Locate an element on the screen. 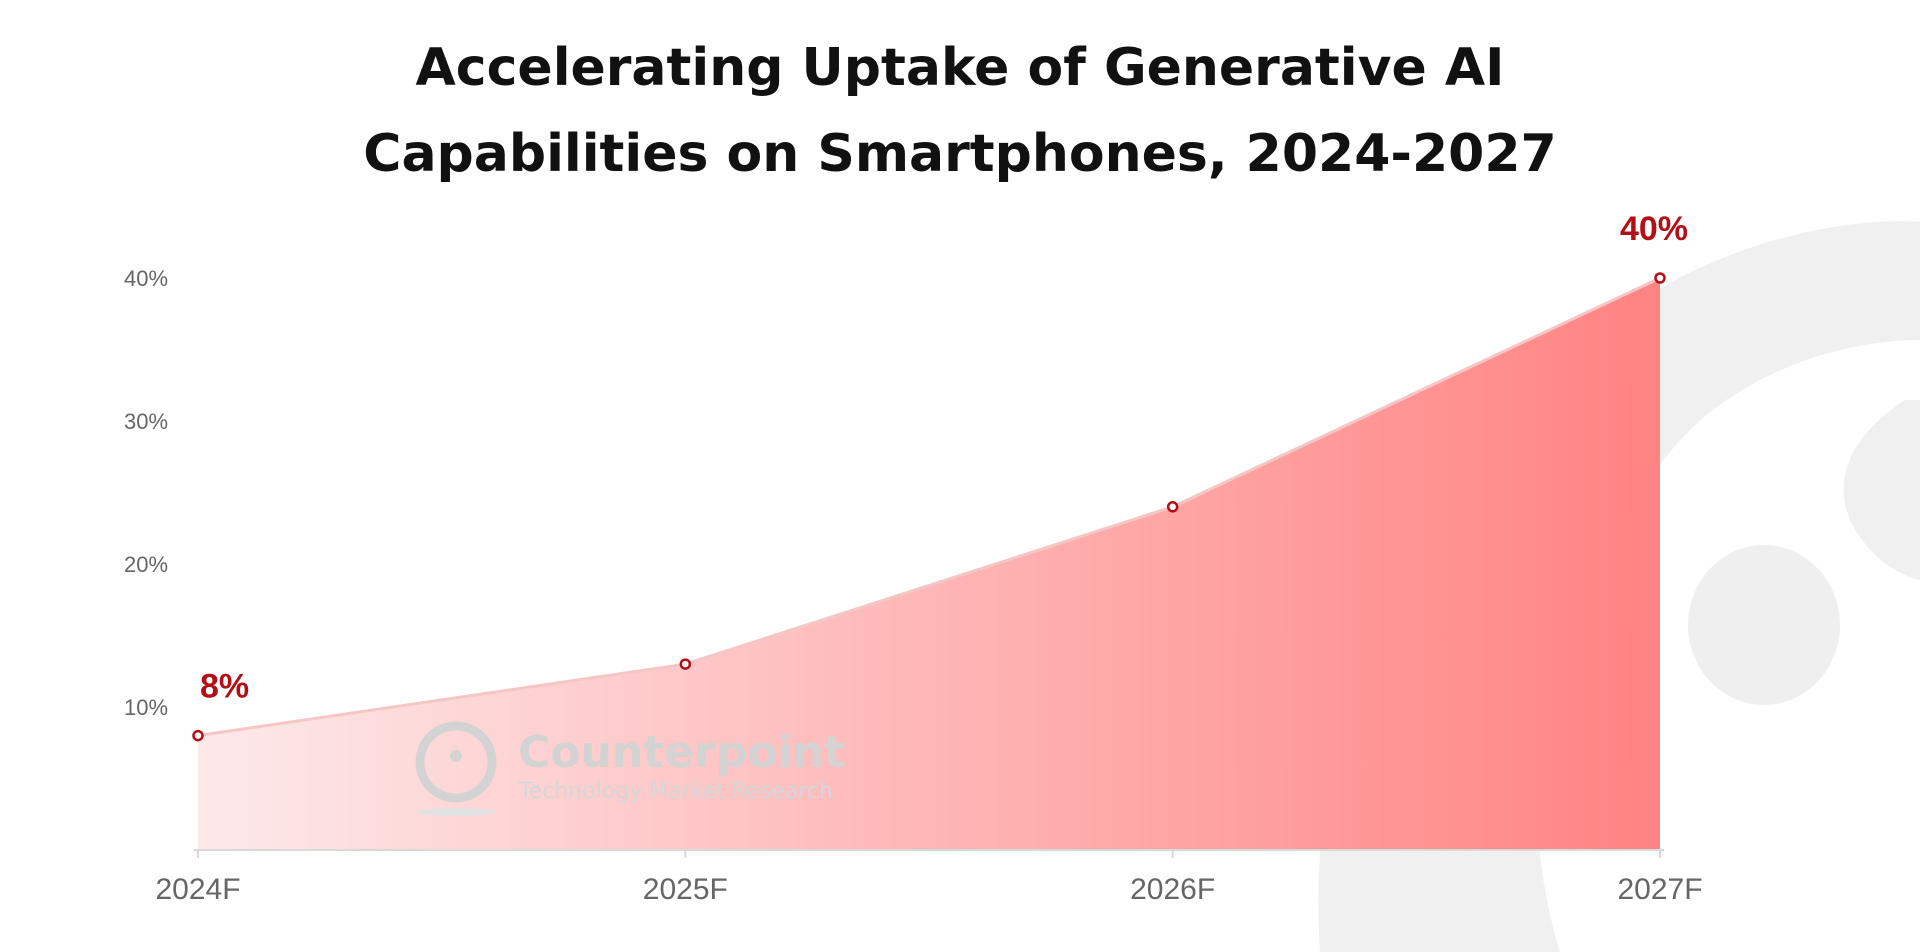 This screenshot has height=952, width=1920. y-tick-label: 40% is located at coordinates (146, 278).